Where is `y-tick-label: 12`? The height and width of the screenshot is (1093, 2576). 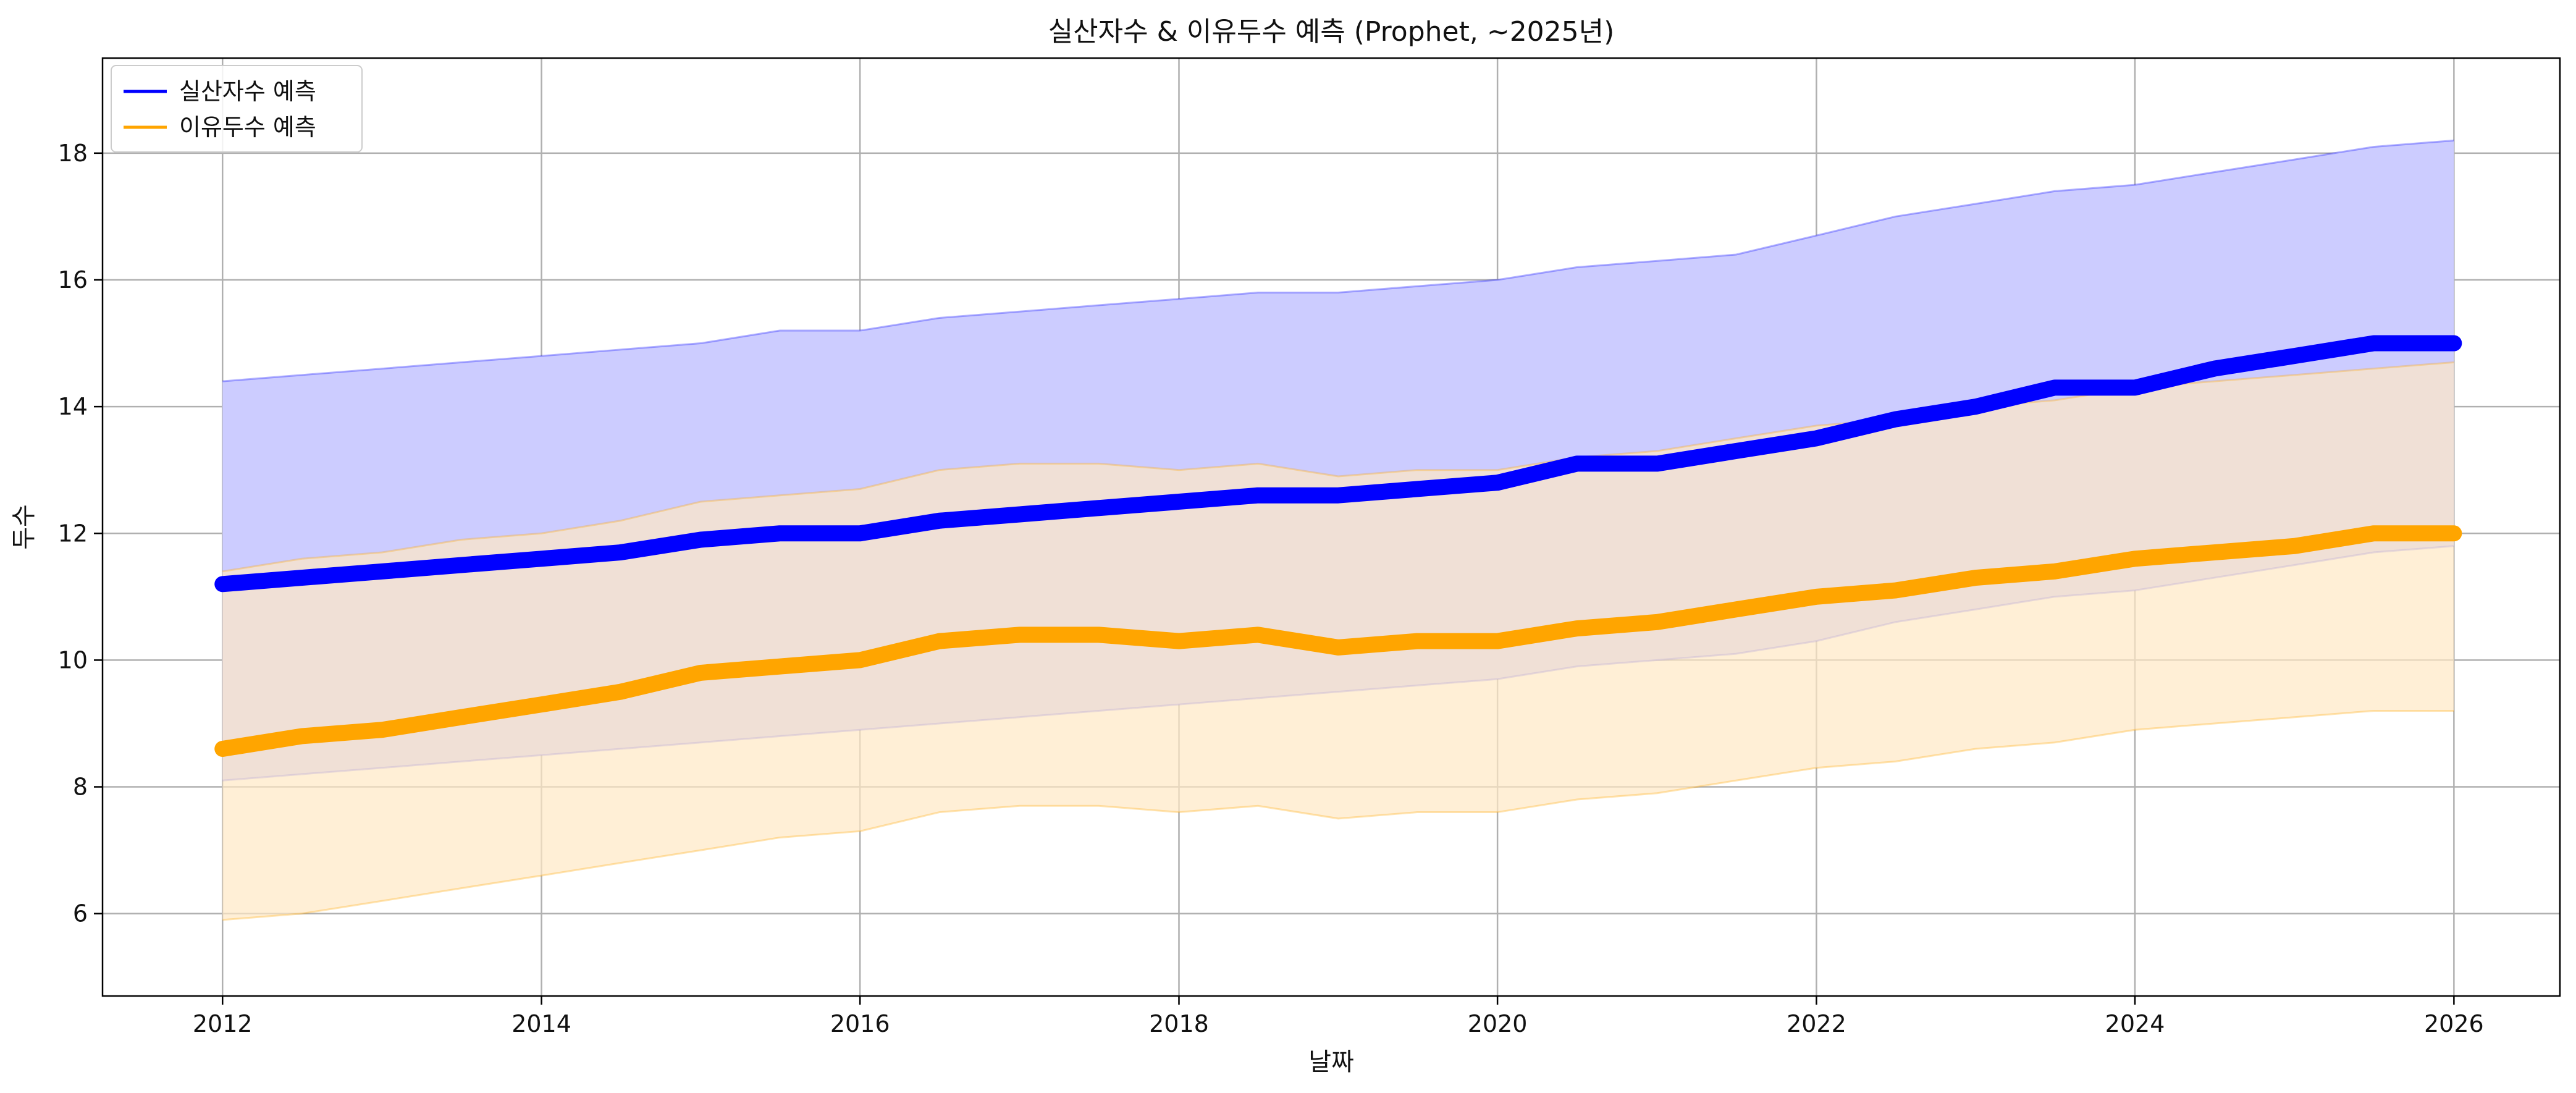 y-tick-label: 12 is located at coordinates (73, 533).